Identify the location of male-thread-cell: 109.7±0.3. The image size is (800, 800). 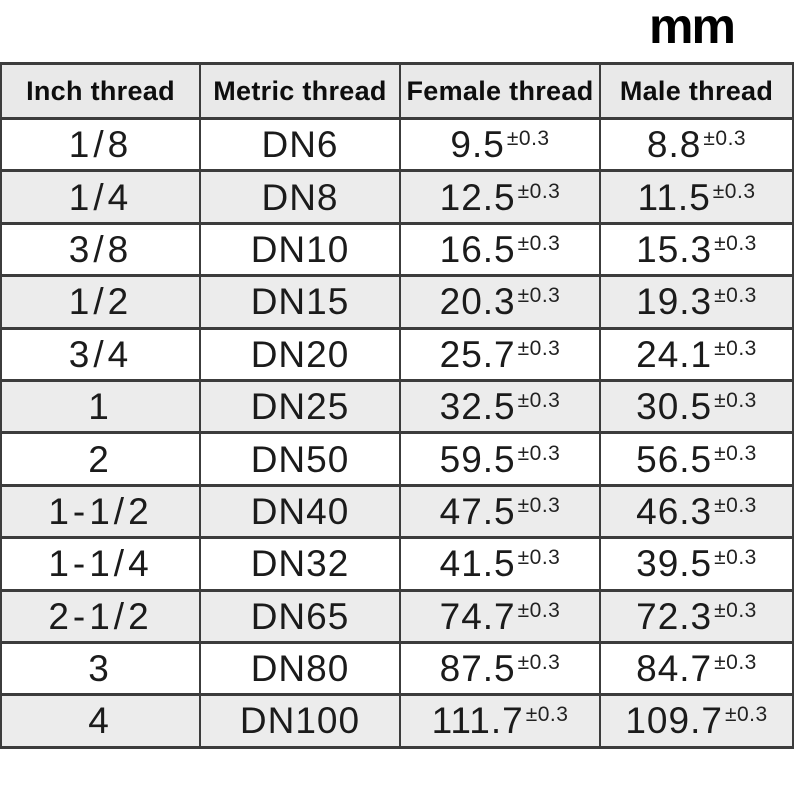
(696, 721).